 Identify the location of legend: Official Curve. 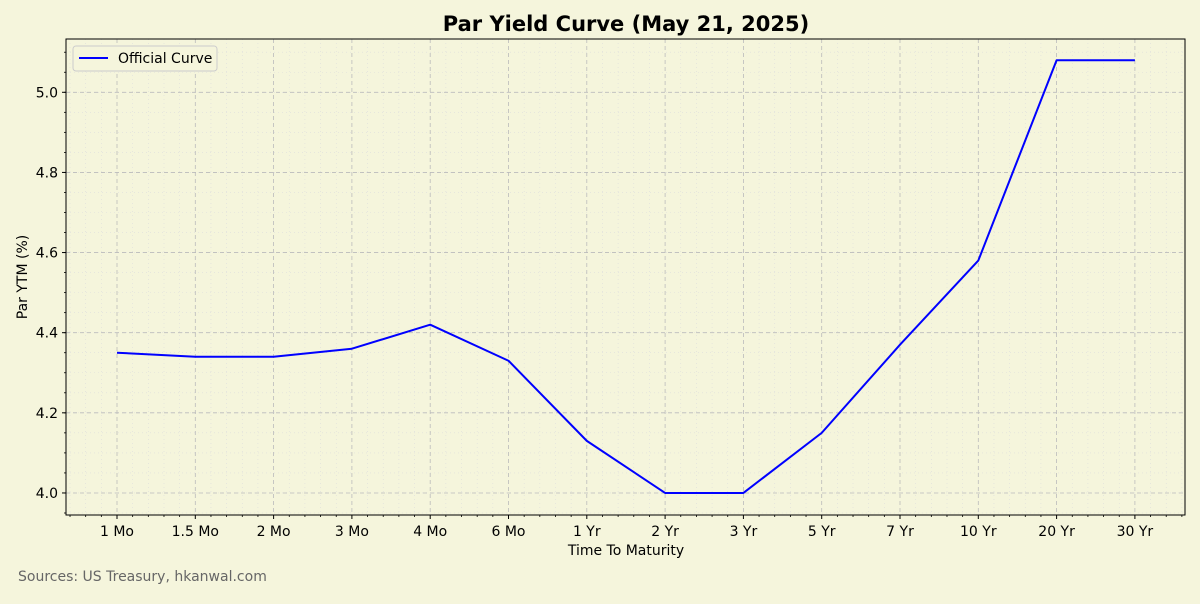
(145, 58).